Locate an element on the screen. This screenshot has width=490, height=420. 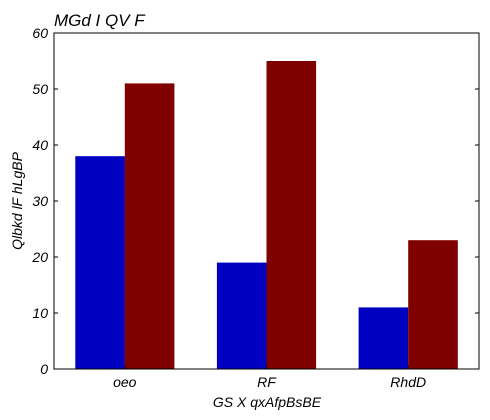
chart-title: MGd I QV F is located at coordinates (100, 20).